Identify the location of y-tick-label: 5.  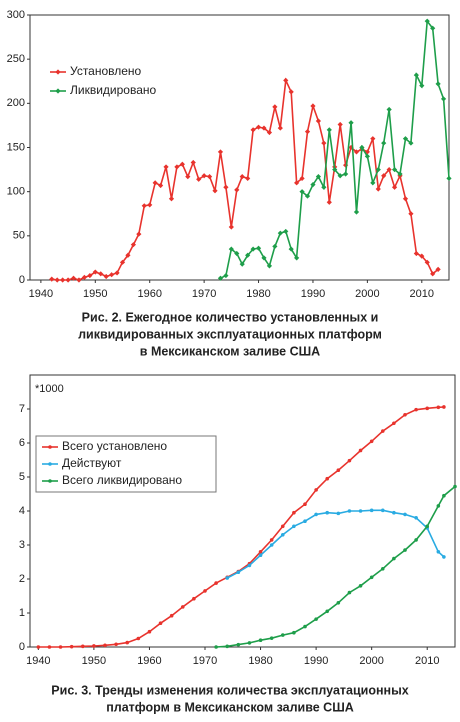
(22, 477).